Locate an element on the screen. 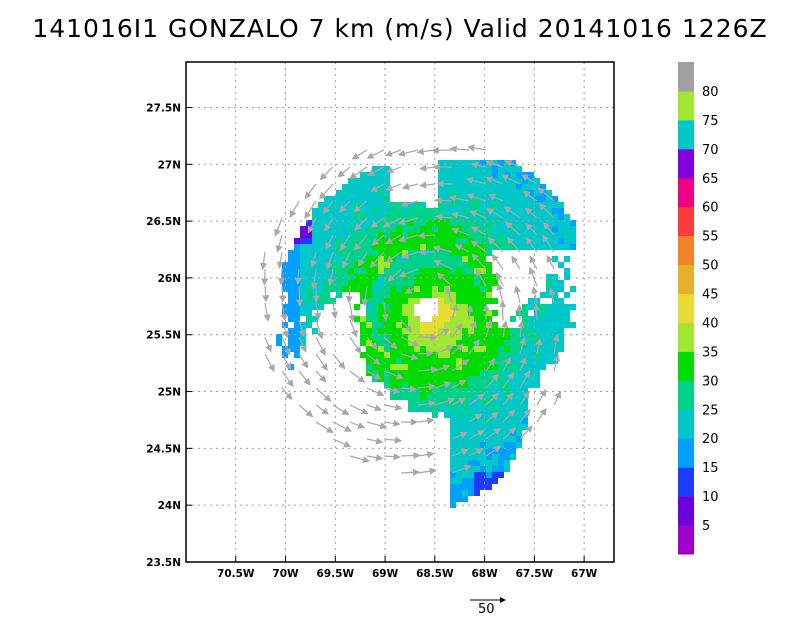 The width and height of the screenshot is (800, 618). colorbar-label: 20 is located at coordinates (710, 439).